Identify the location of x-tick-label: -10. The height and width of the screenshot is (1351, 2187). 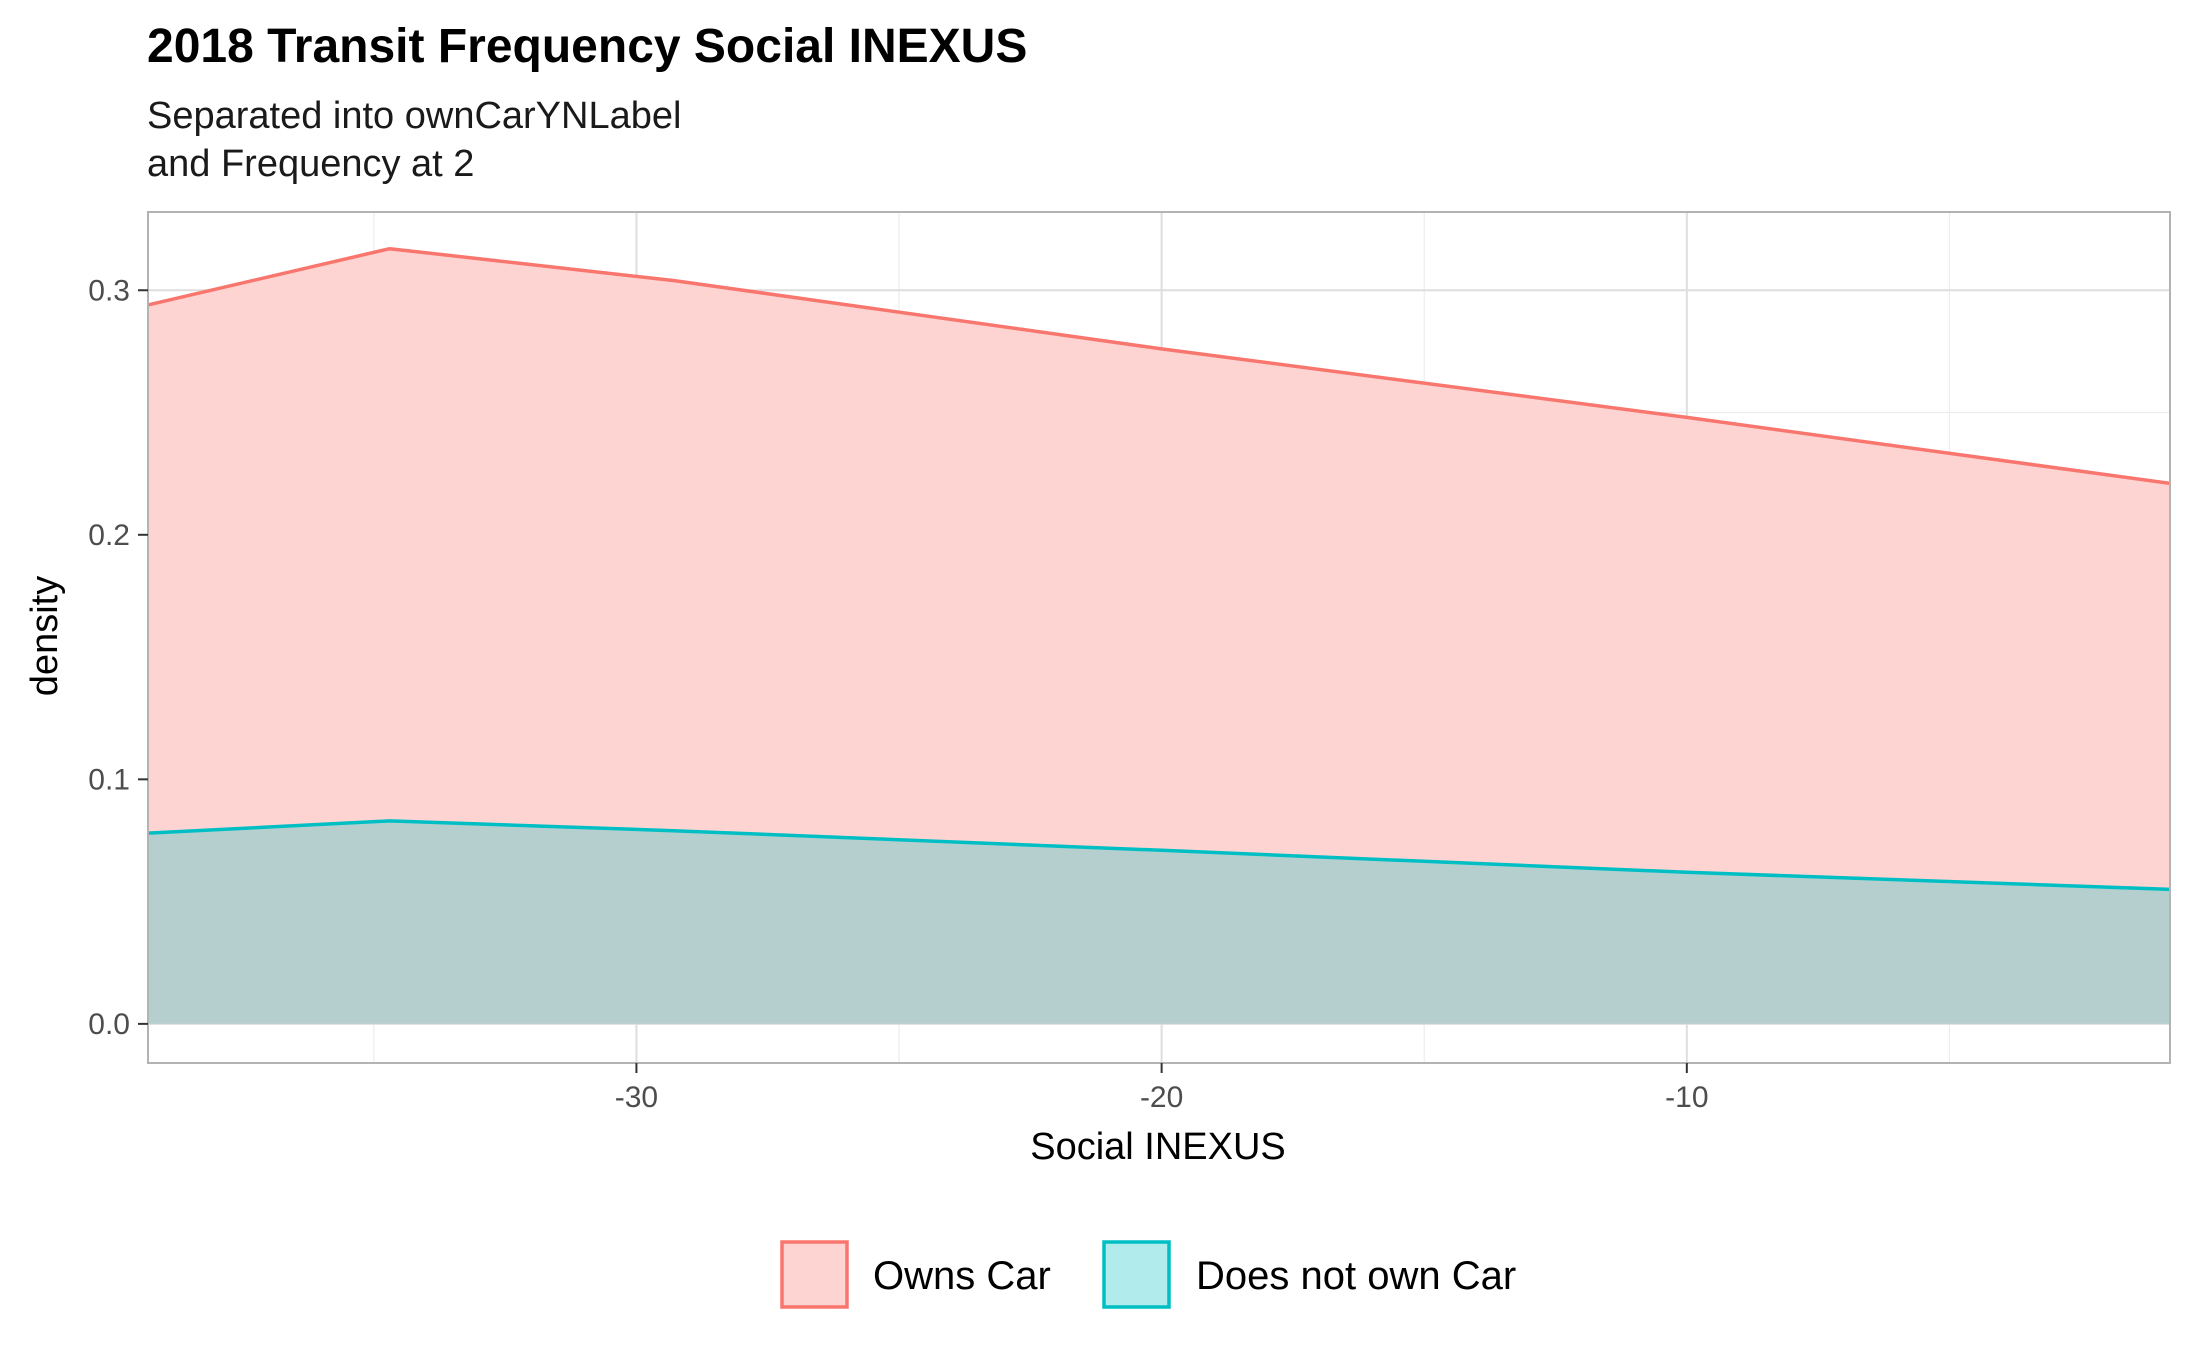
(1686, 1097).